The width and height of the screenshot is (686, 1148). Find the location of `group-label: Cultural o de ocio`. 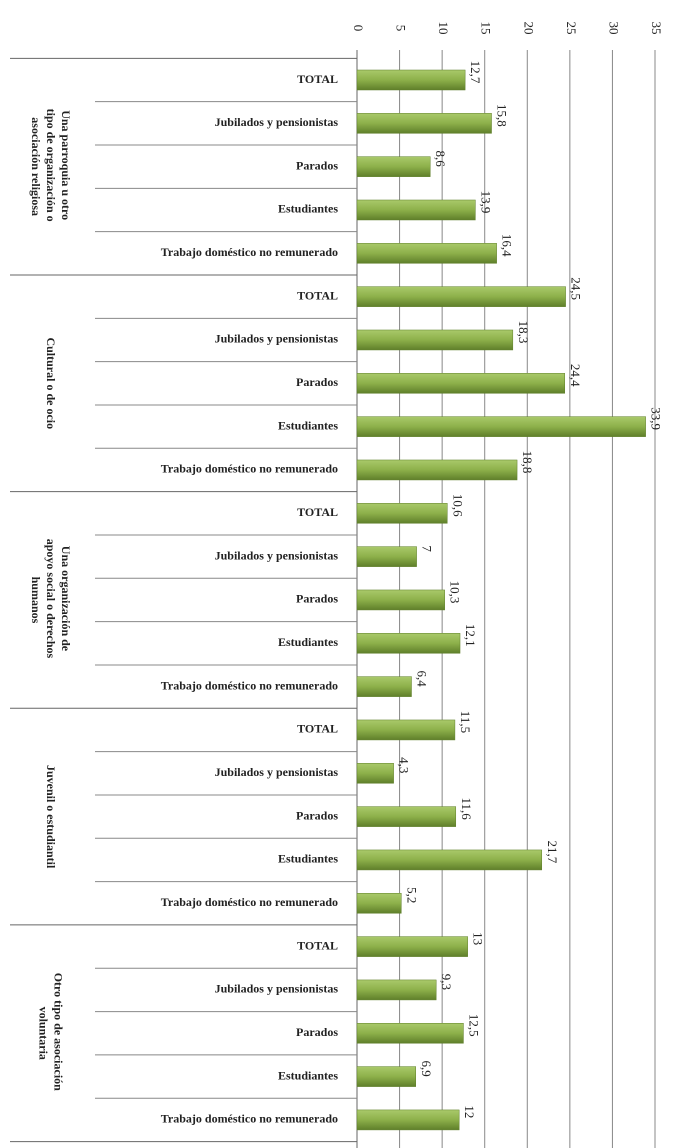

group-label: Cultural o de ocio is located at coordinates (51, 383).